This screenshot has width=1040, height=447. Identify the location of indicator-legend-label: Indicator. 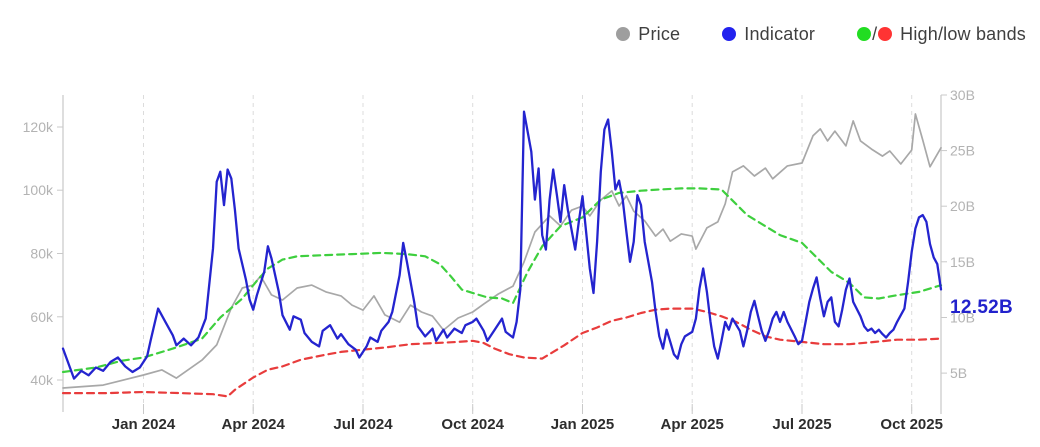
(780, 33).